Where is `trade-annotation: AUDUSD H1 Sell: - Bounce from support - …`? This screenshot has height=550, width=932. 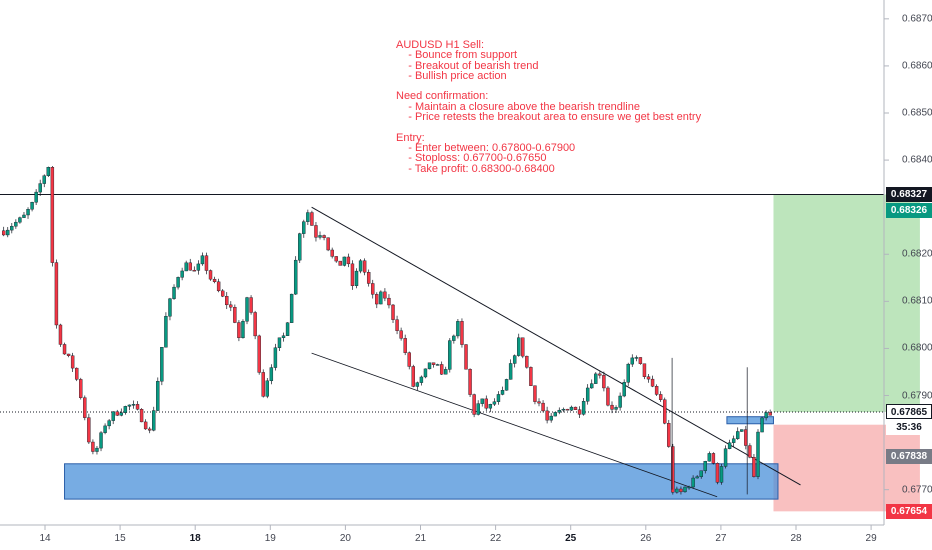
trade-annotation: AUDUSD H1 Sell: - Bounce from support - … is located at coordinates (549, 106).